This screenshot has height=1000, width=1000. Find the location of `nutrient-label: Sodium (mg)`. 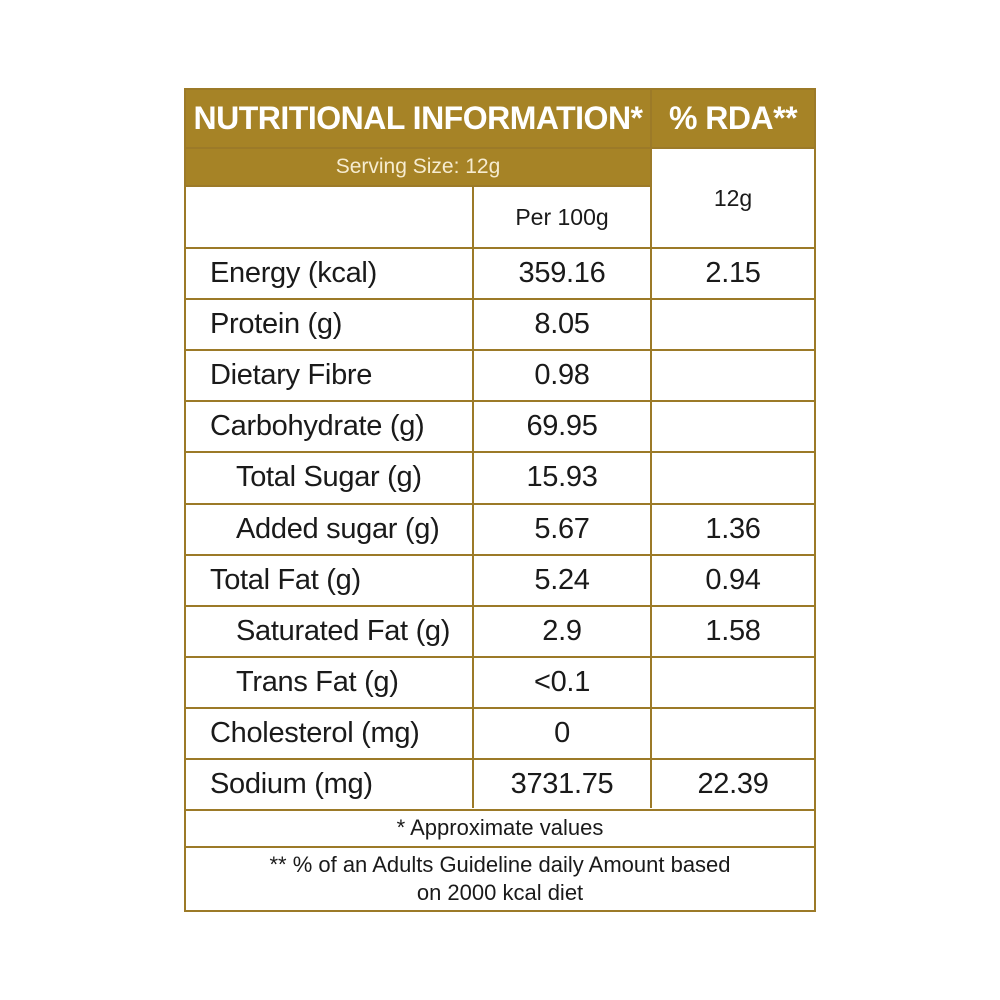

nutrient-label: Sodium (mg) is located at coordinates (291, 784).